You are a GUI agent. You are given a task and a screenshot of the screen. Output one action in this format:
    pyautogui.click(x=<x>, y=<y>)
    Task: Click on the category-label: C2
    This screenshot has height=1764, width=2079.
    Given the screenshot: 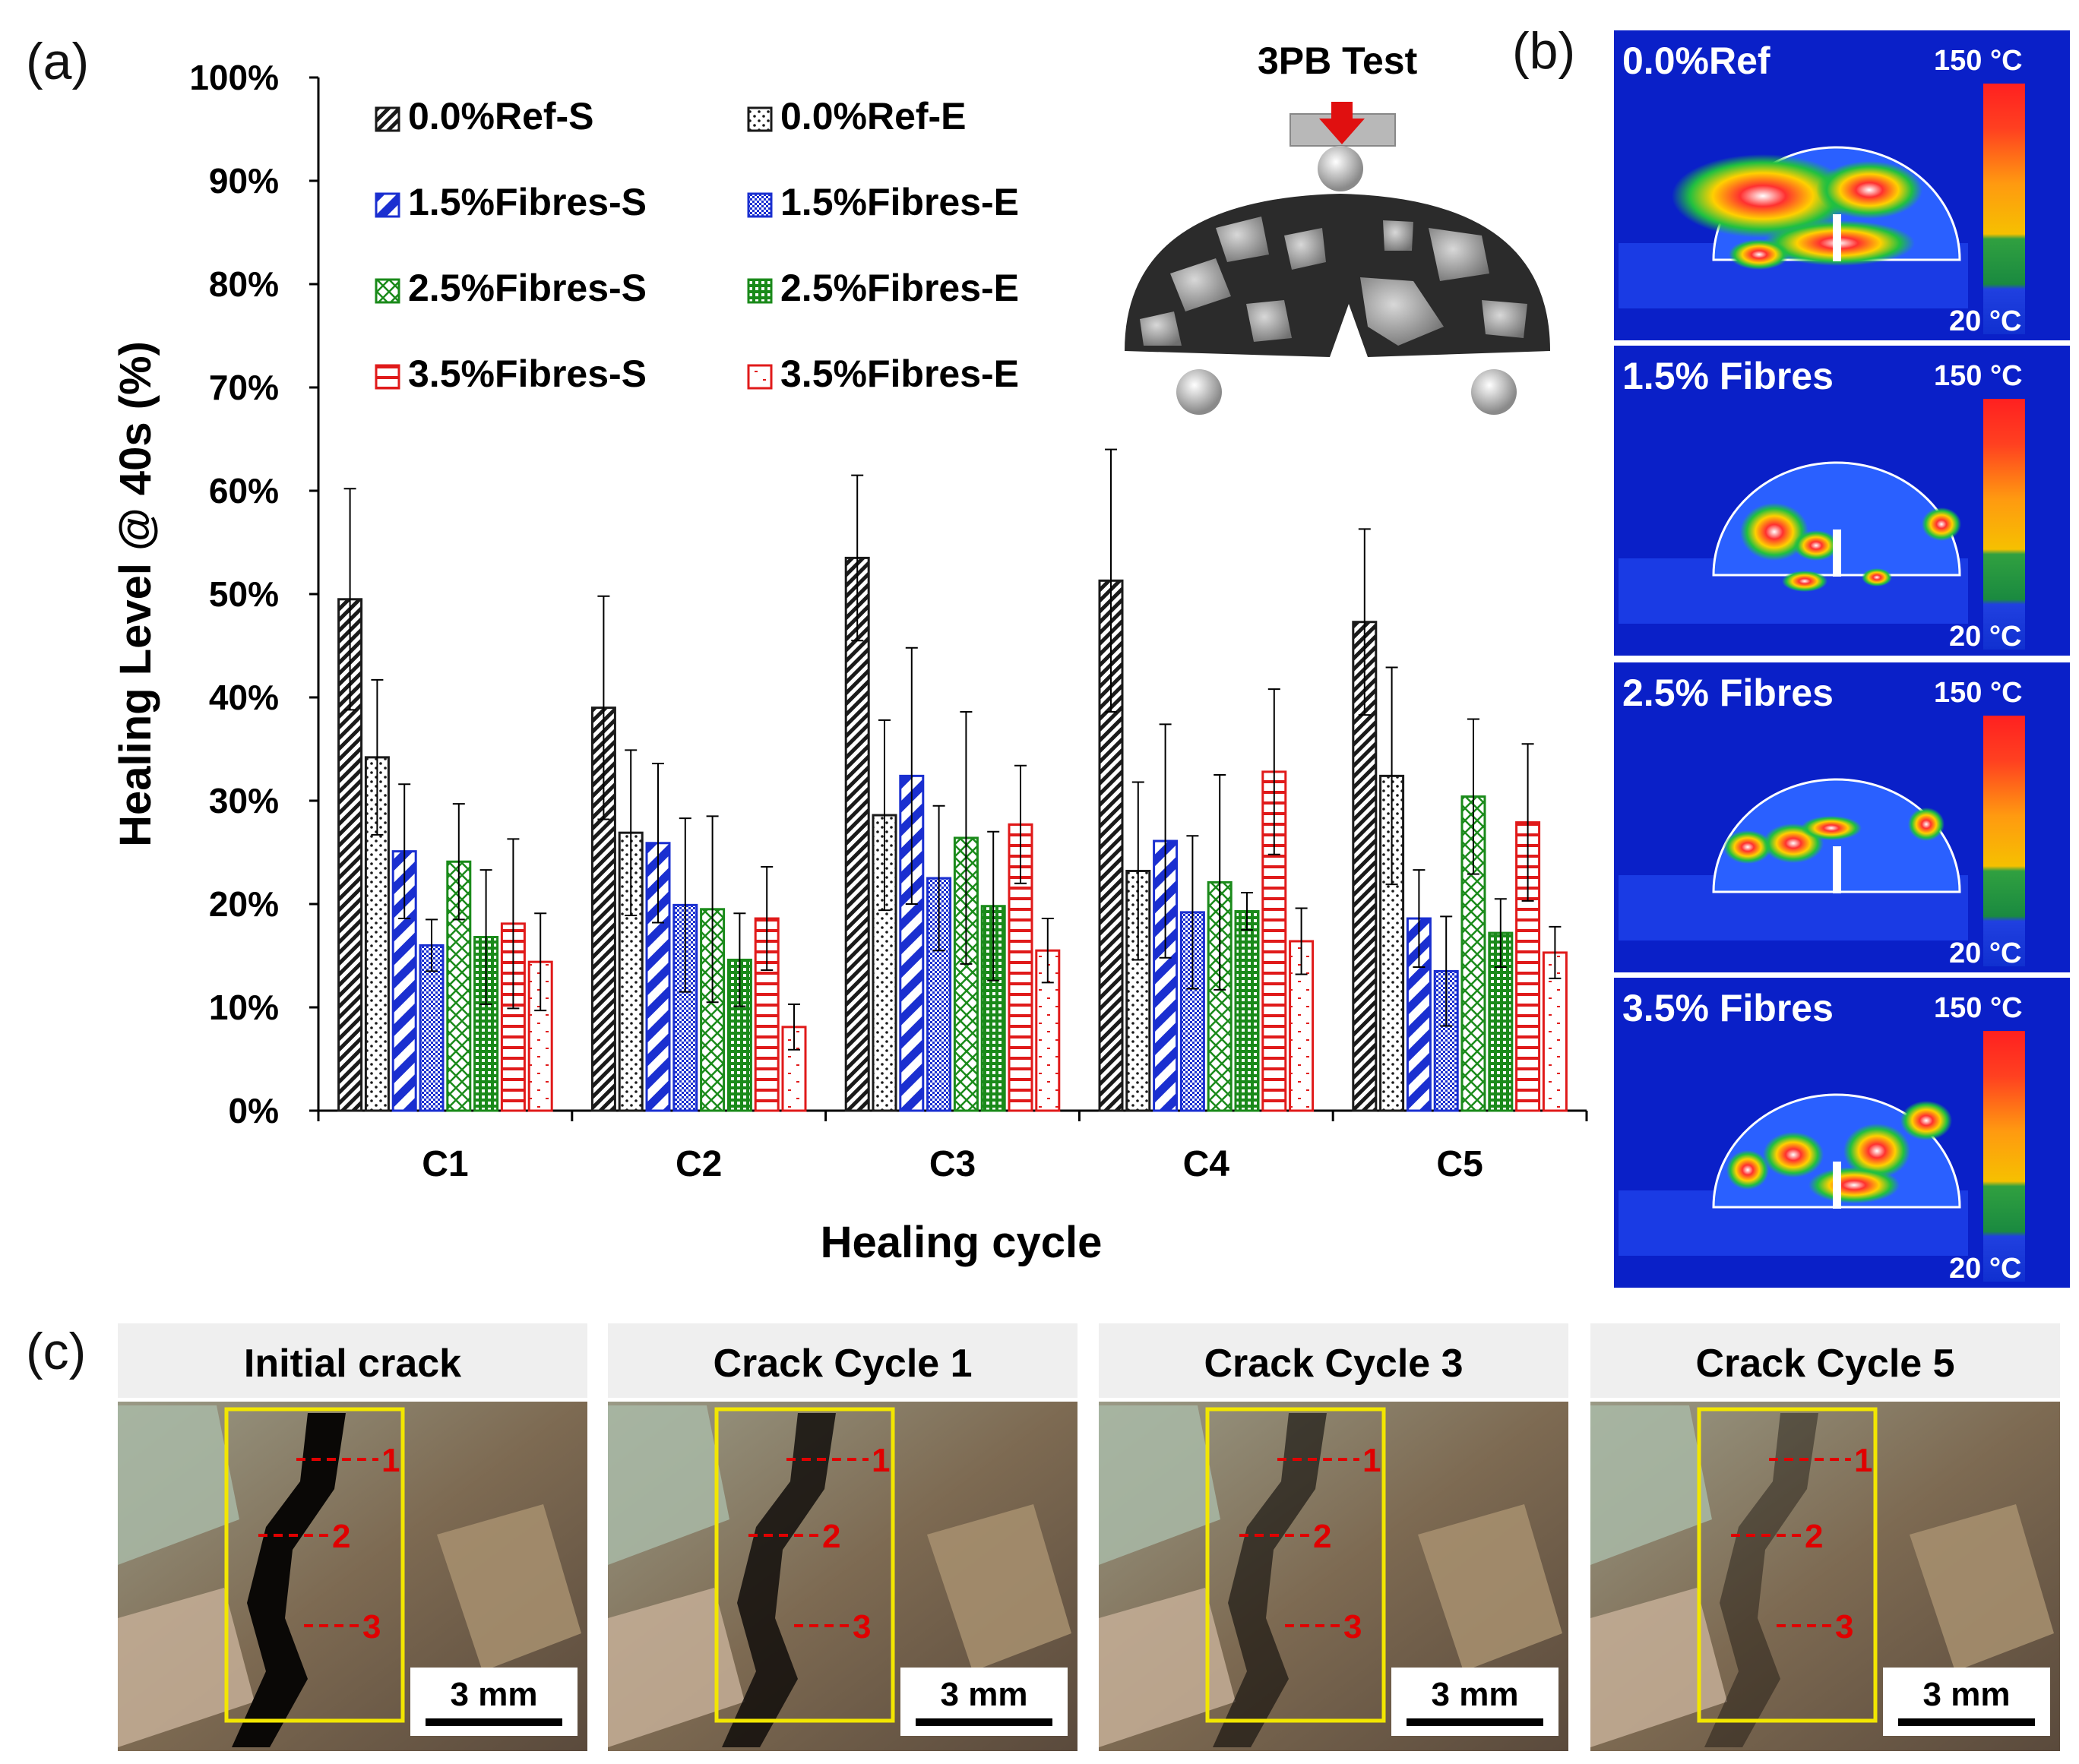 What is the action you would take?
    pyautogui.click(x=699, y=1164)
    